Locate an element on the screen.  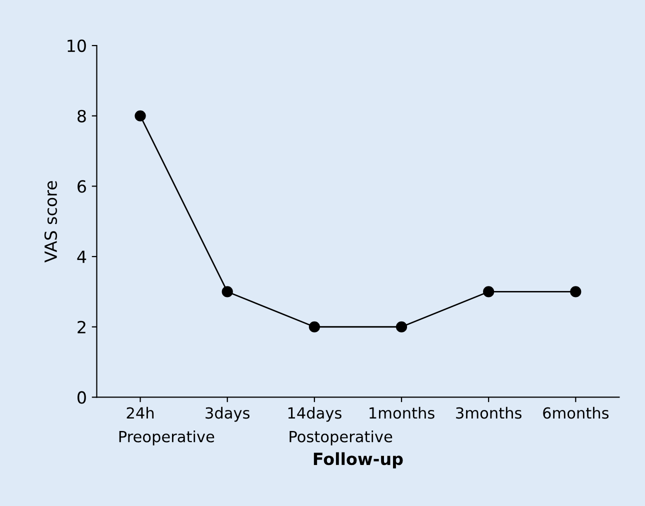
y-axis-title: VAS score is located at coordinates (51, 221).